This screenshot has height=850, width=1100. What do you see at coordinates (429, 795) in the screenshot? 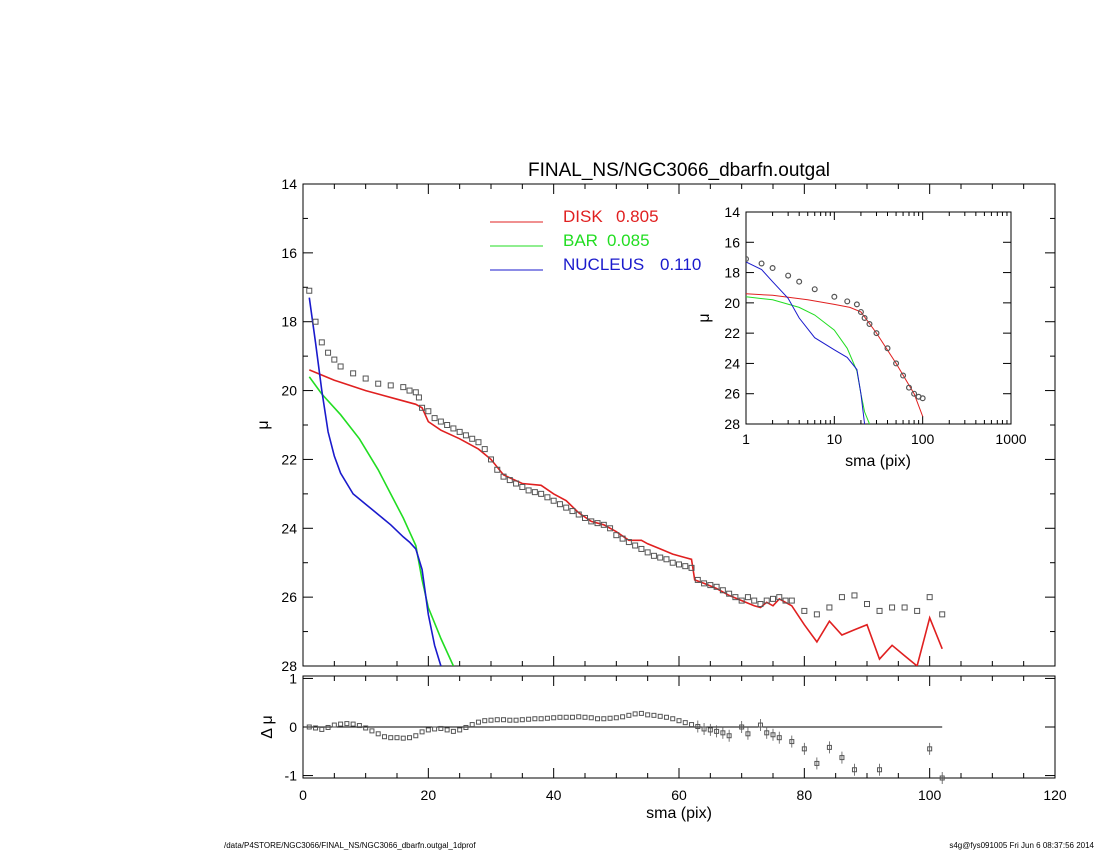
I see `residual-x-tick-label: 20` at bounding box center [429, 795].